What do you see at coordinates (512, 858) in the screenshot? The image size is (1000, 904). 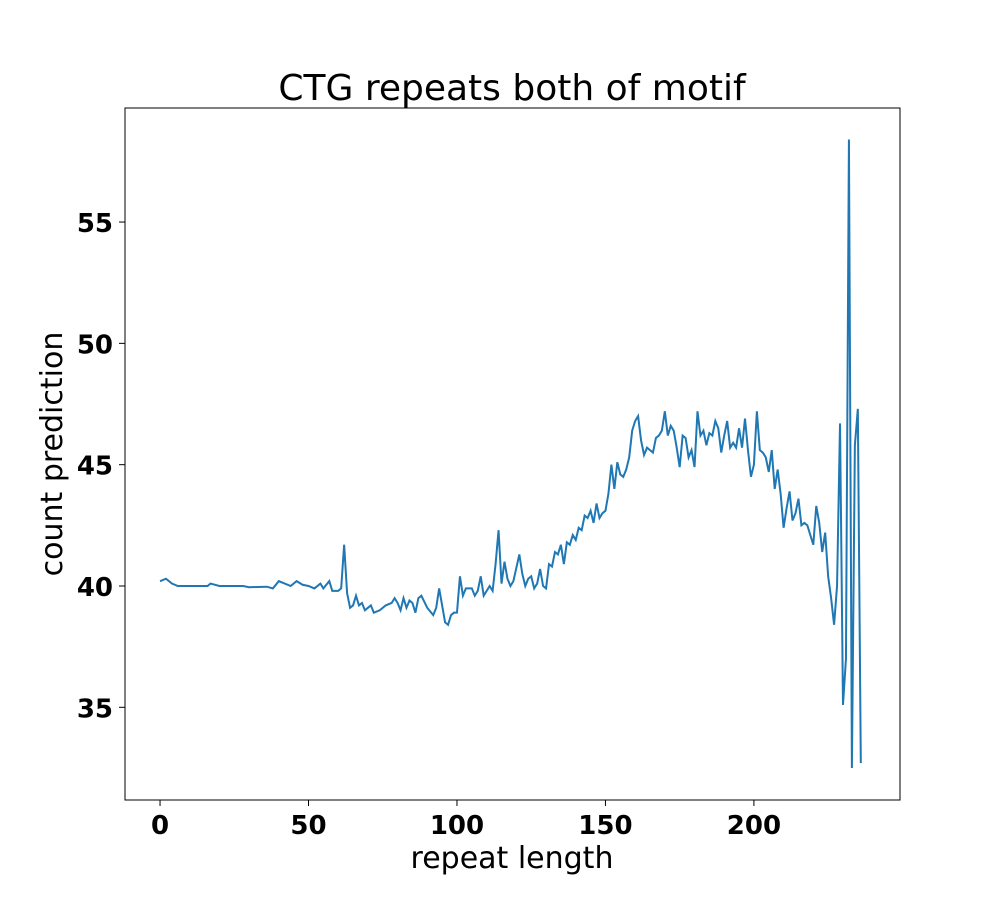 I see `x-axis-label: repeat length` at bounding box center [512, 858].